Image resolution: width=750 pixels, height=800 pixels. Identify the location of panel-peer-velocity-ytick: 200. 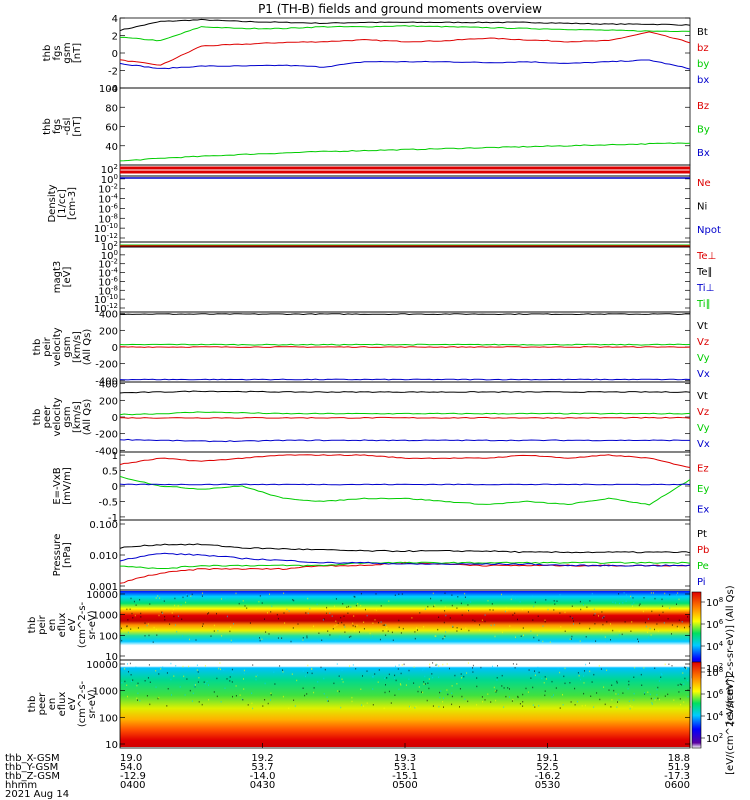
(108, 401).